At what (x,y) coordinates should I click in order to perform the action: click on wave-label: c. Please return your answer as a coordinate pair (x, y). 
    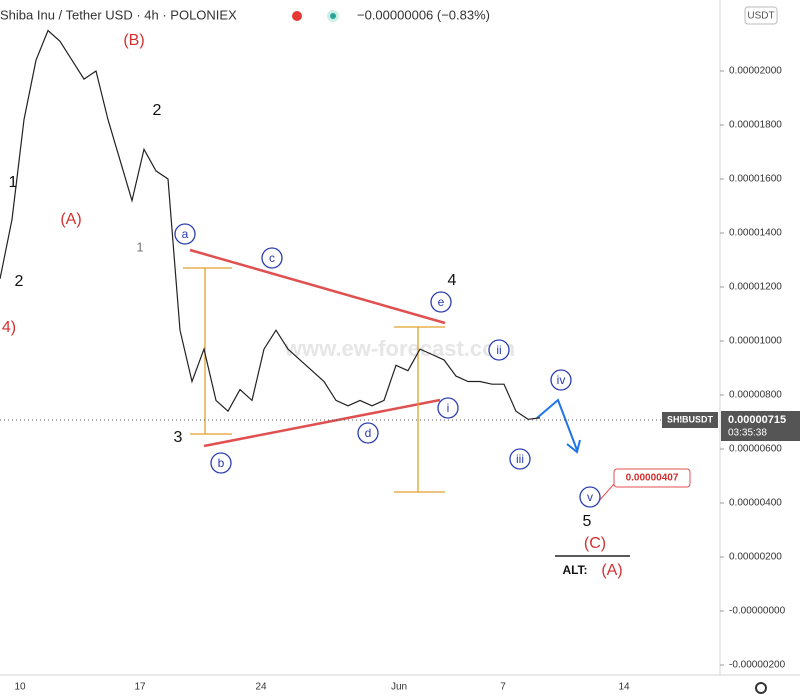
    Looking at the image, I should click on (272, 258).